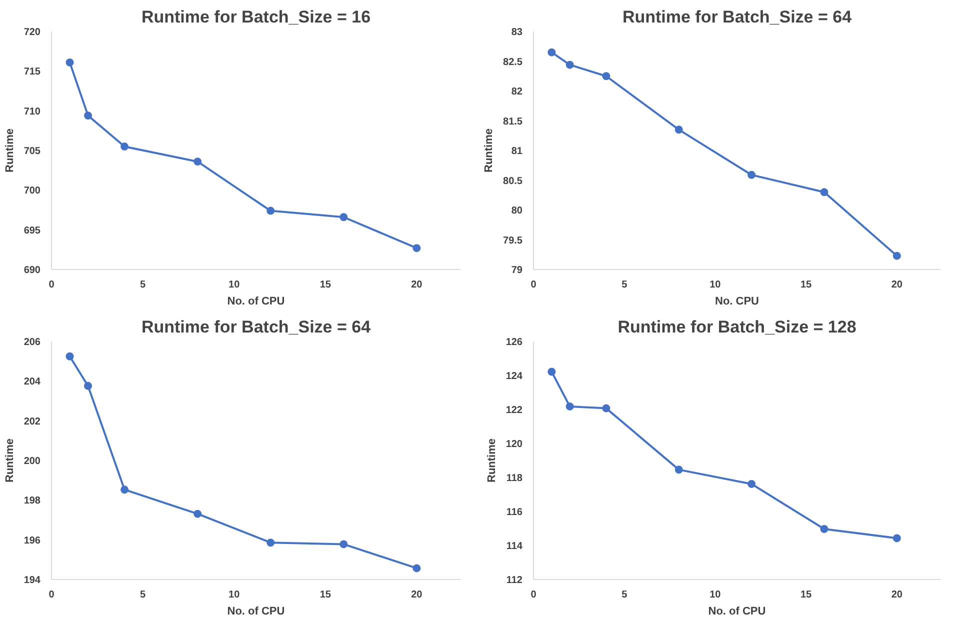 This screenshot has height=634, width=975. Describe the element at coordinates (517, 151) in the screenshot. I see `y-tick-label: 81` at that location.